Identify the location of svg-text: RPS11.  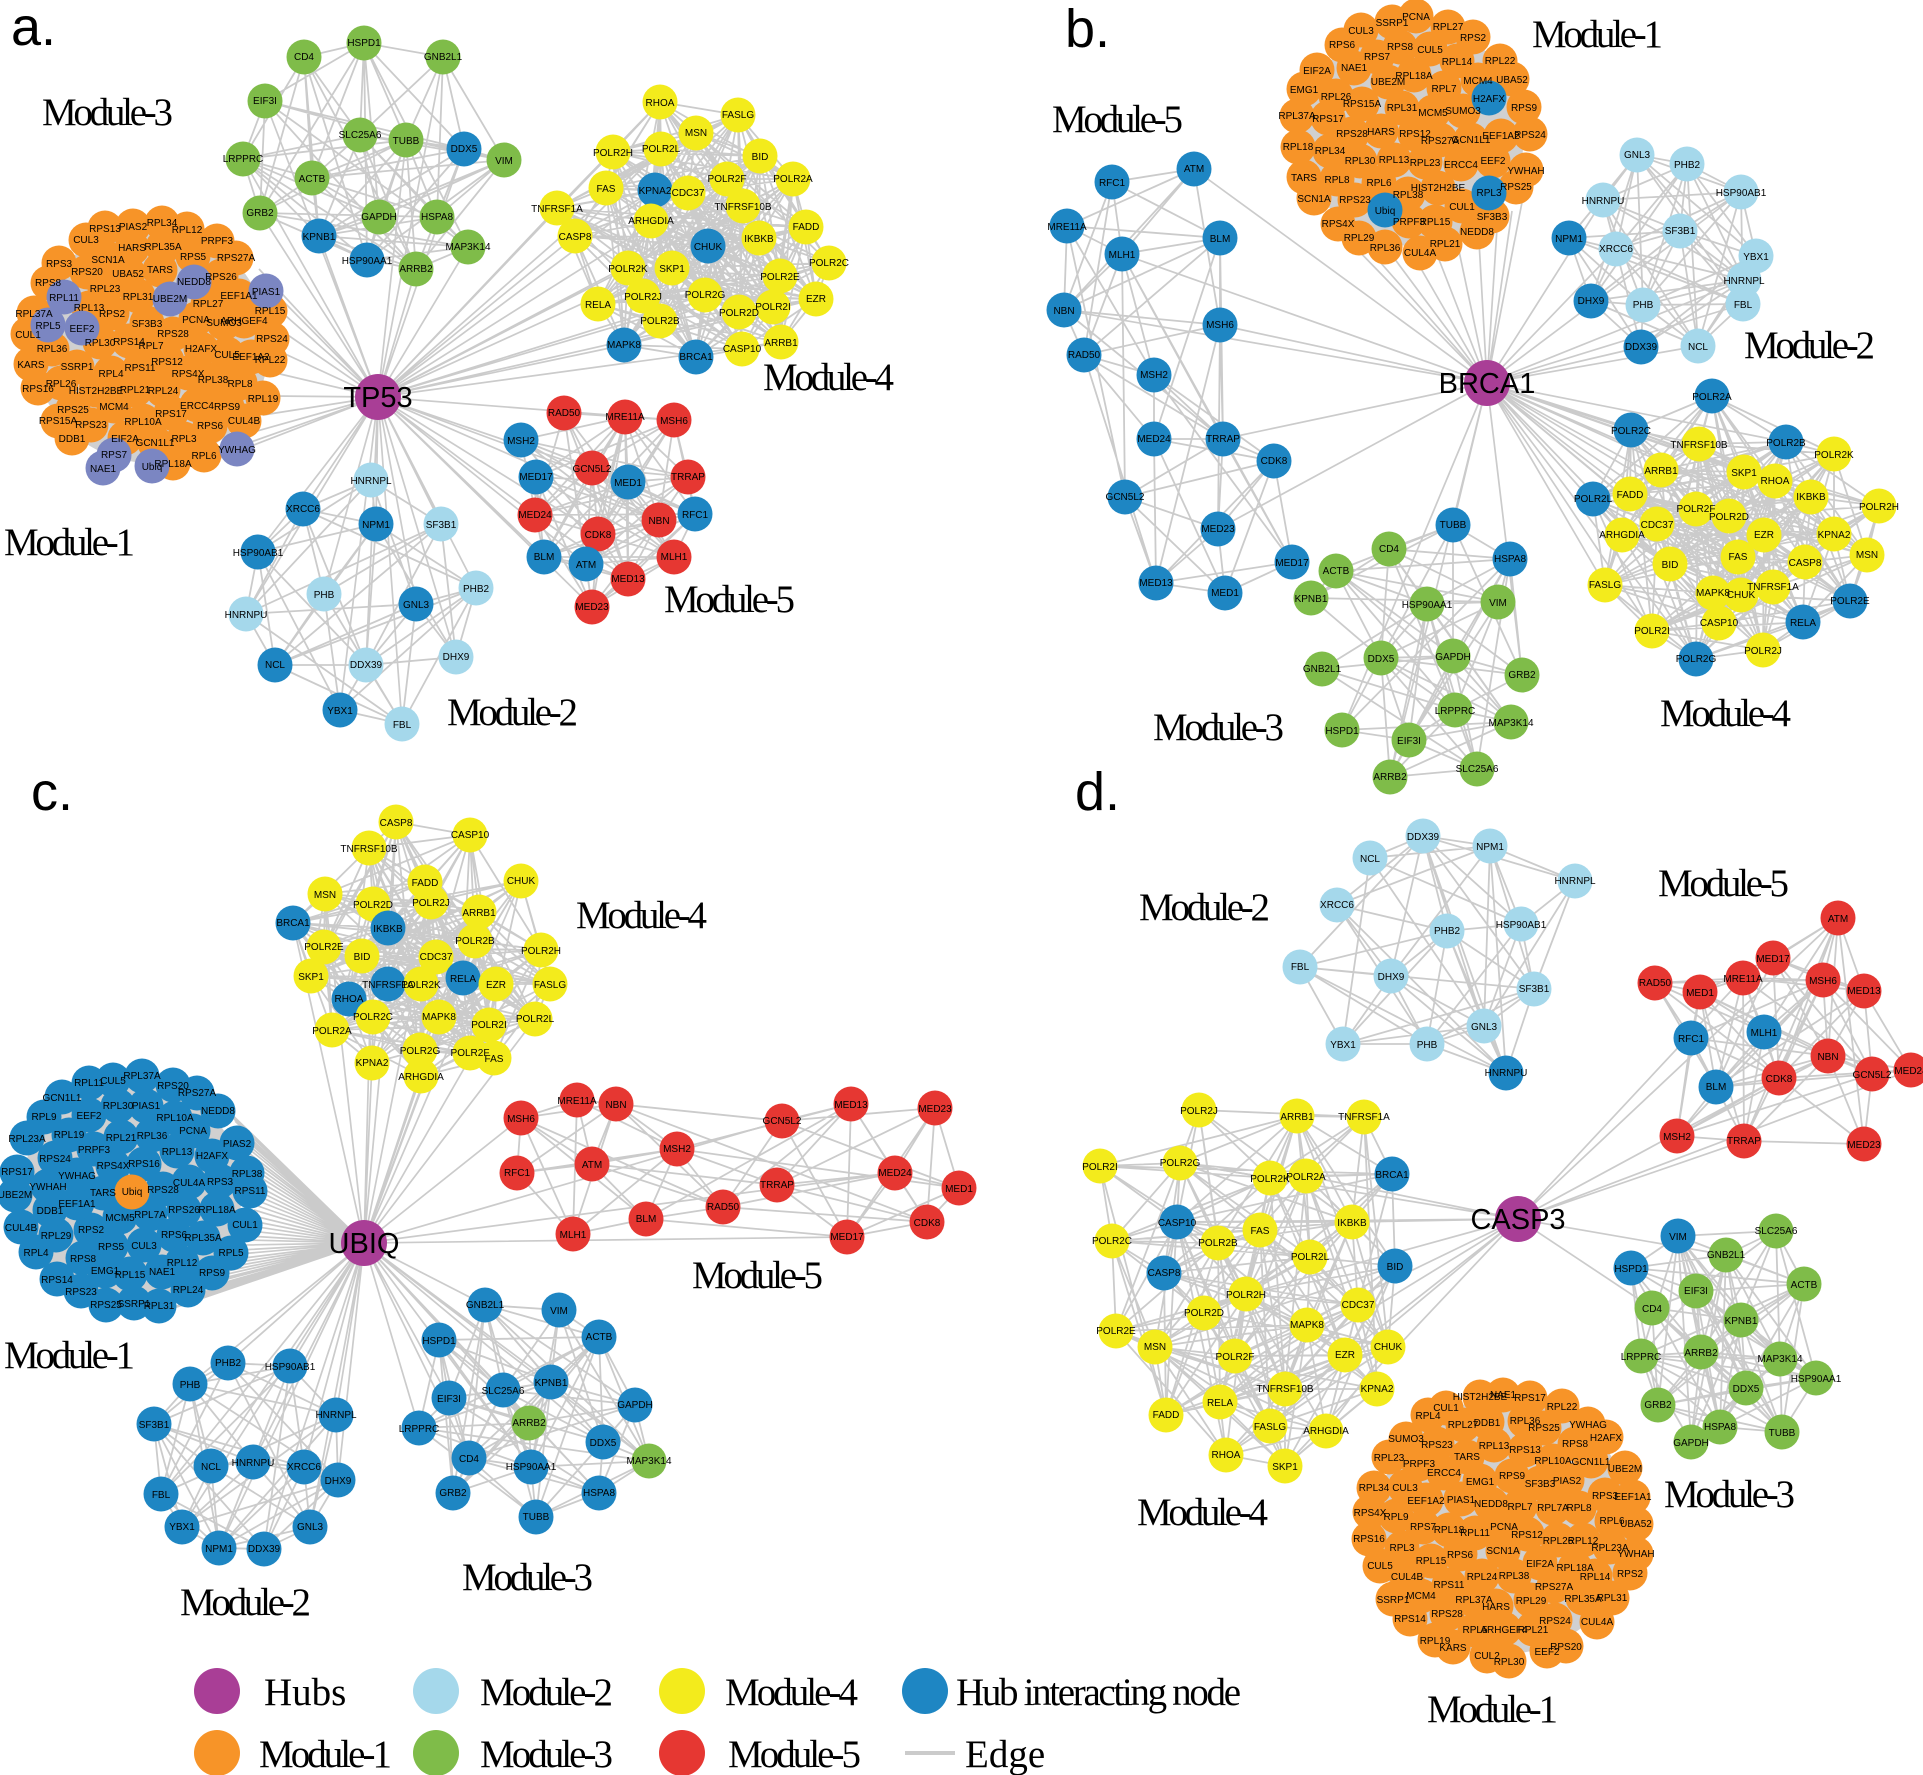
(1449, 1585).